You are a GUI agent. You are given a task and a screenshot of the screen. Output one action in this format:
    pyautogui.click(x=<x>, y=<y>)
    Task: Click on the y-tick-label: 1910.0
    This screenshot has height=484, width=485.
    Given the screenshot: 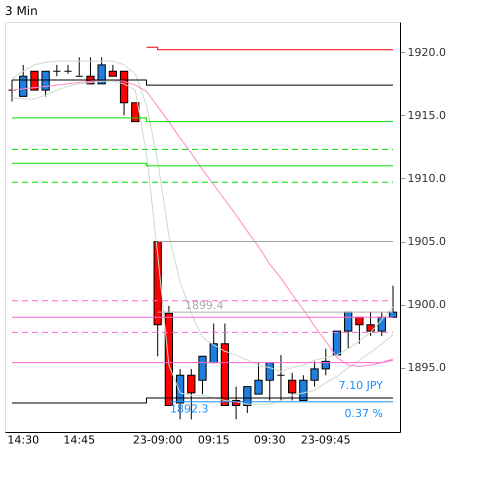 What is the action you would take?
    pyautogui.click(x=427, y=178)
    